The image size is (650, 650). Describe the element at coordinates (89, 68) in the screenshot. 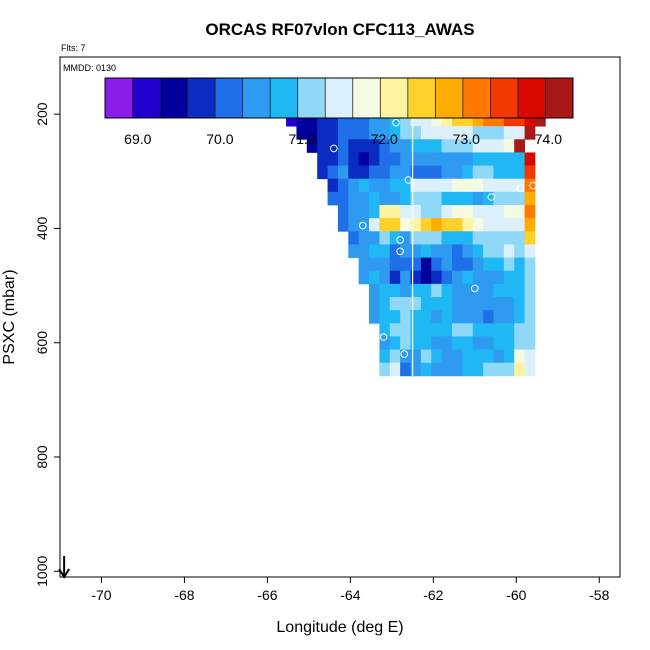

I see `date-note: MMDD: 0130` at that location.